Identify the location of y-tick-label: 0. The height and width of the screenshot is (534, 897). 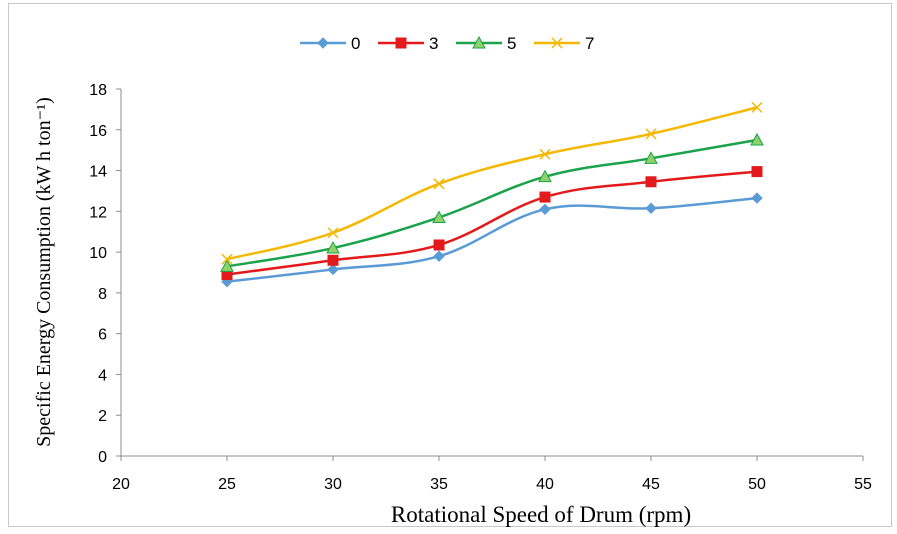
(102, 457).